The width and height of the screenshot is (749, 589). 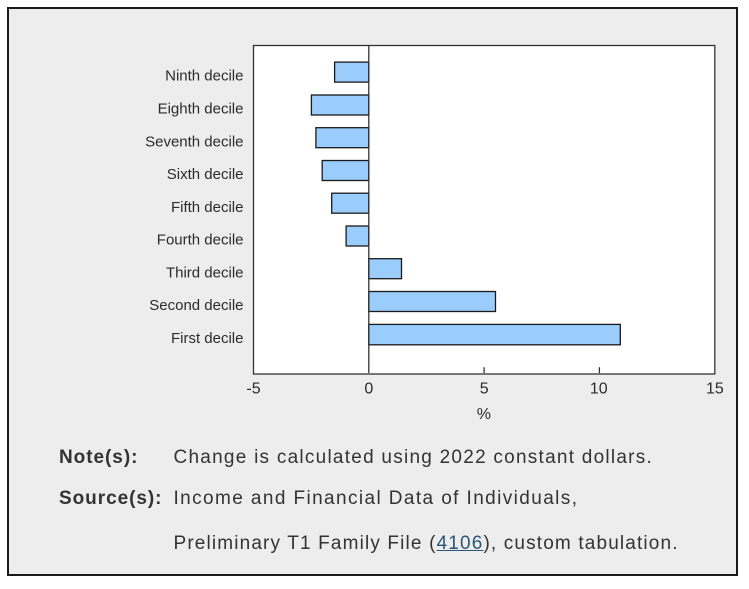 I want to click on svg-text: Ninth decile, so click(x=204, y=76).